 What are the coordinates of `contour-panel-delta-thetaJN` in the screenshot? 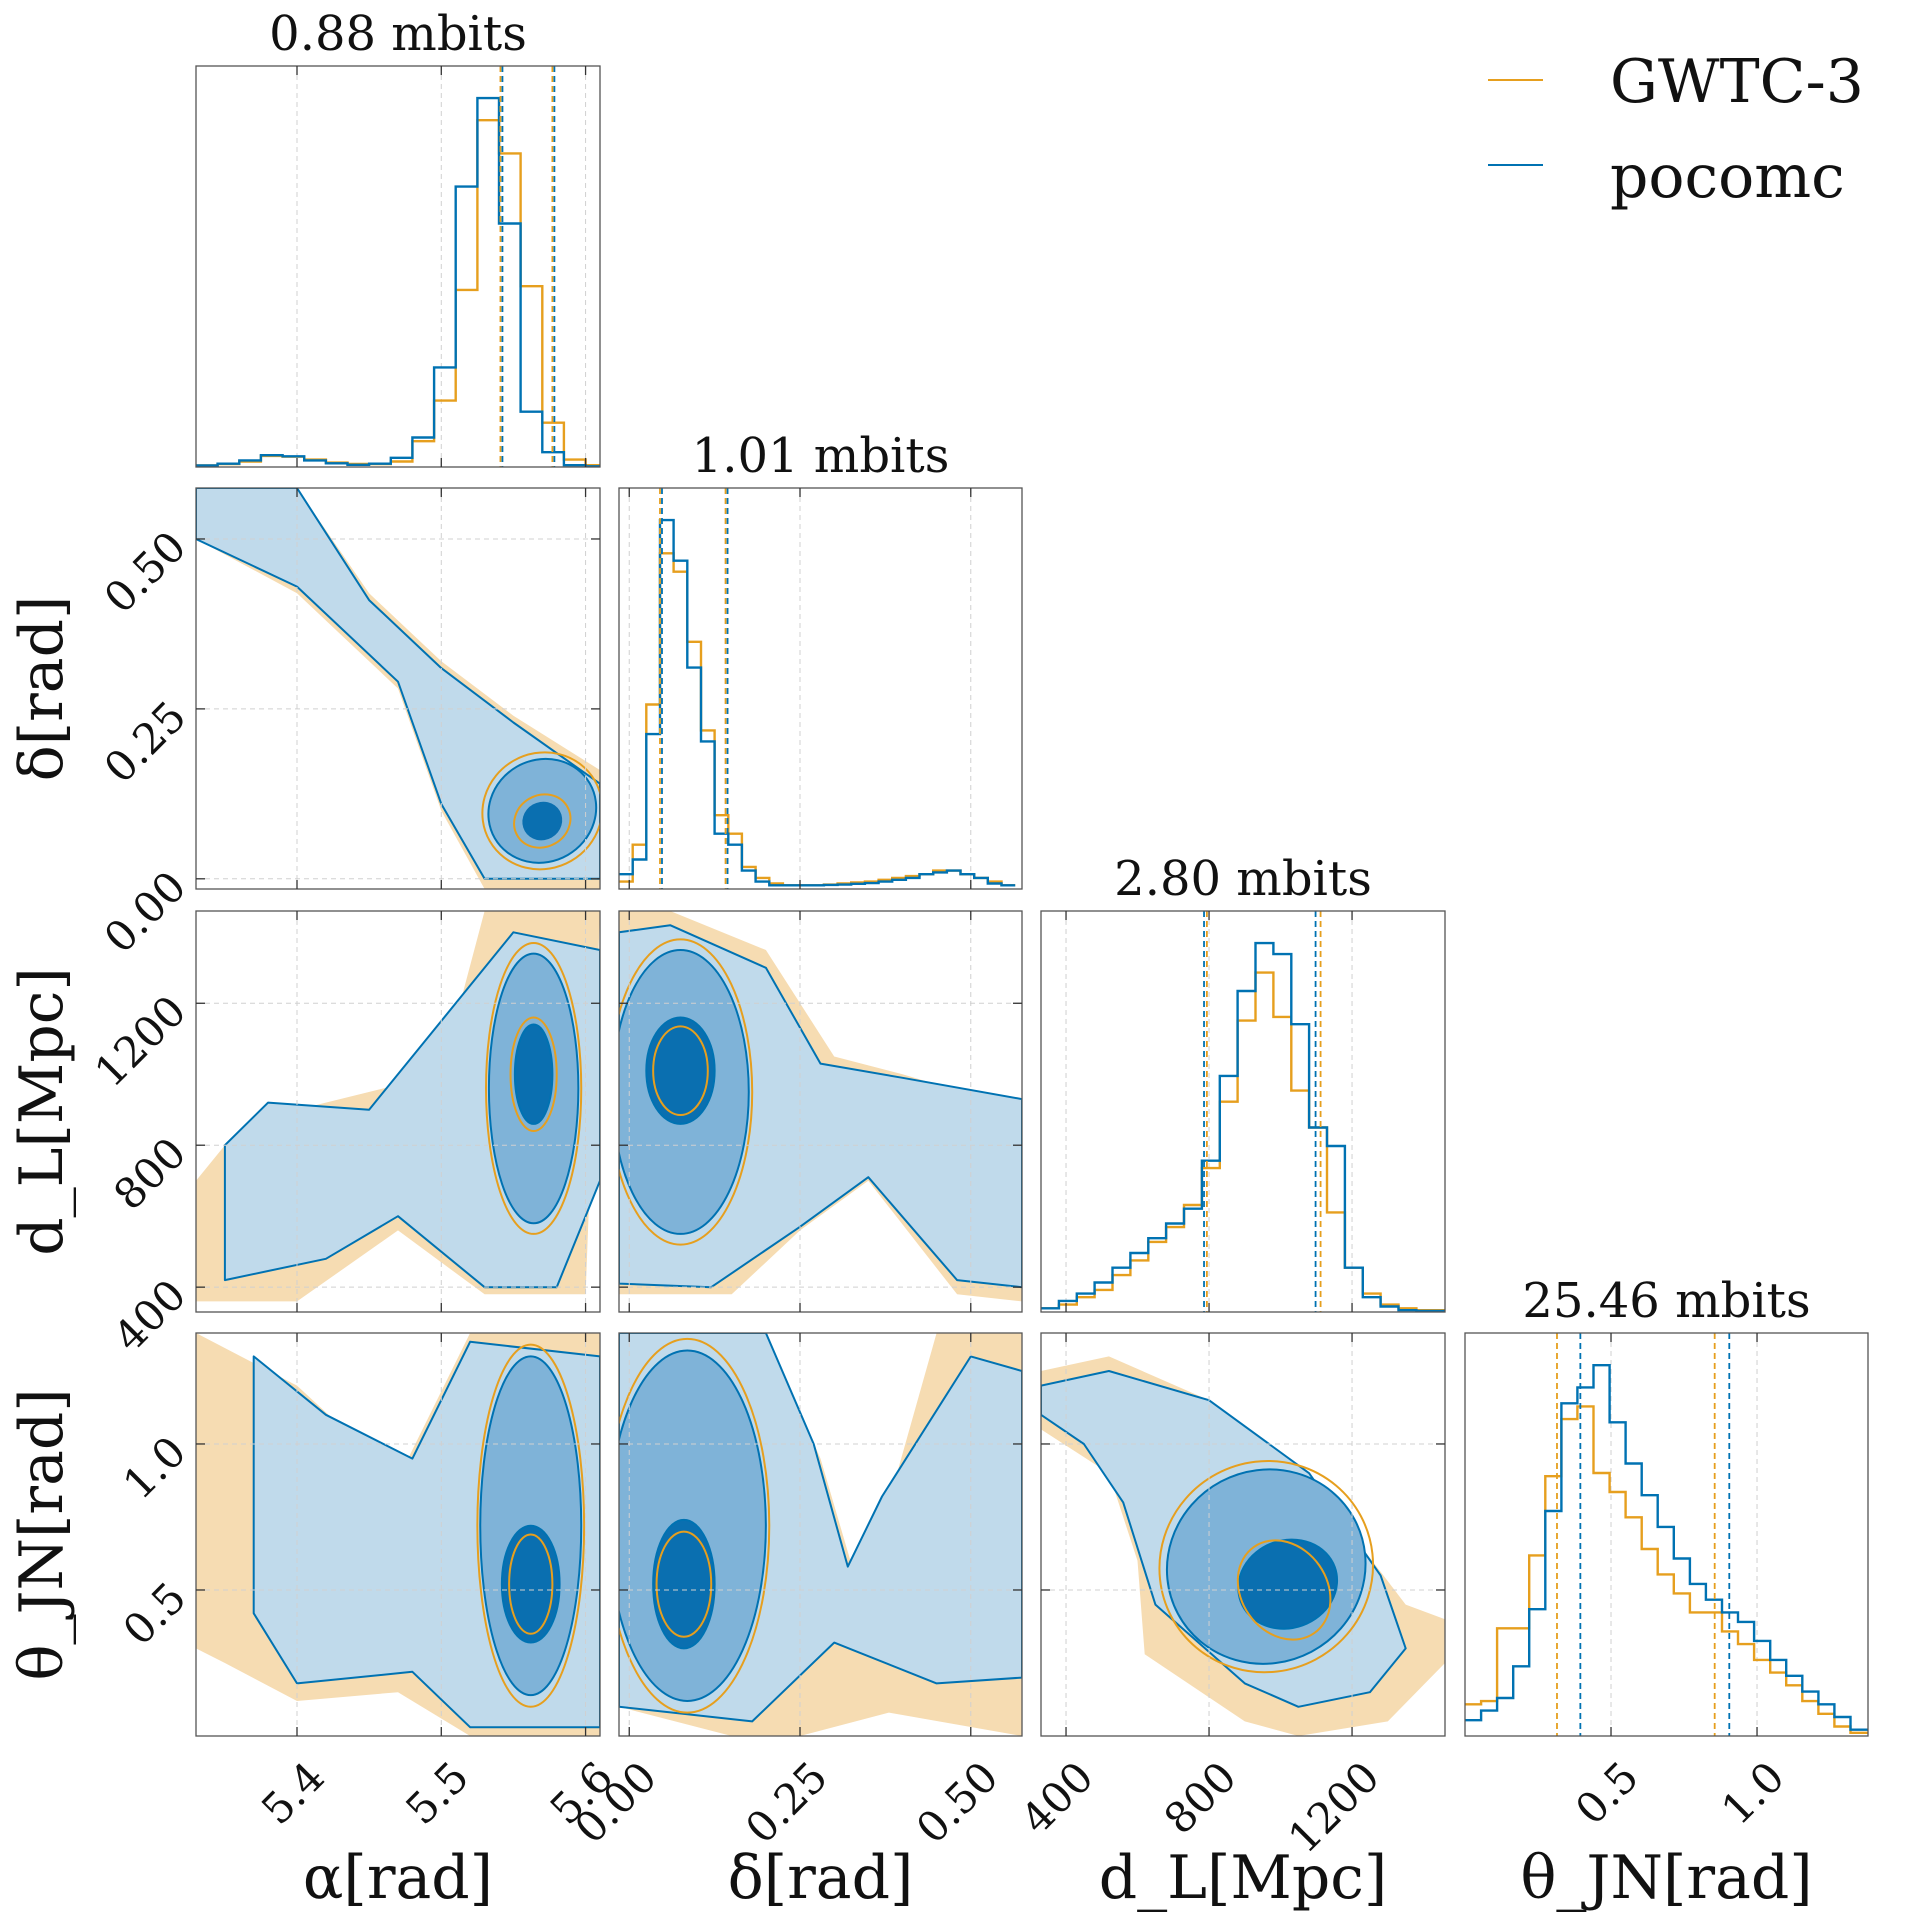 It's located at (820, 1534).